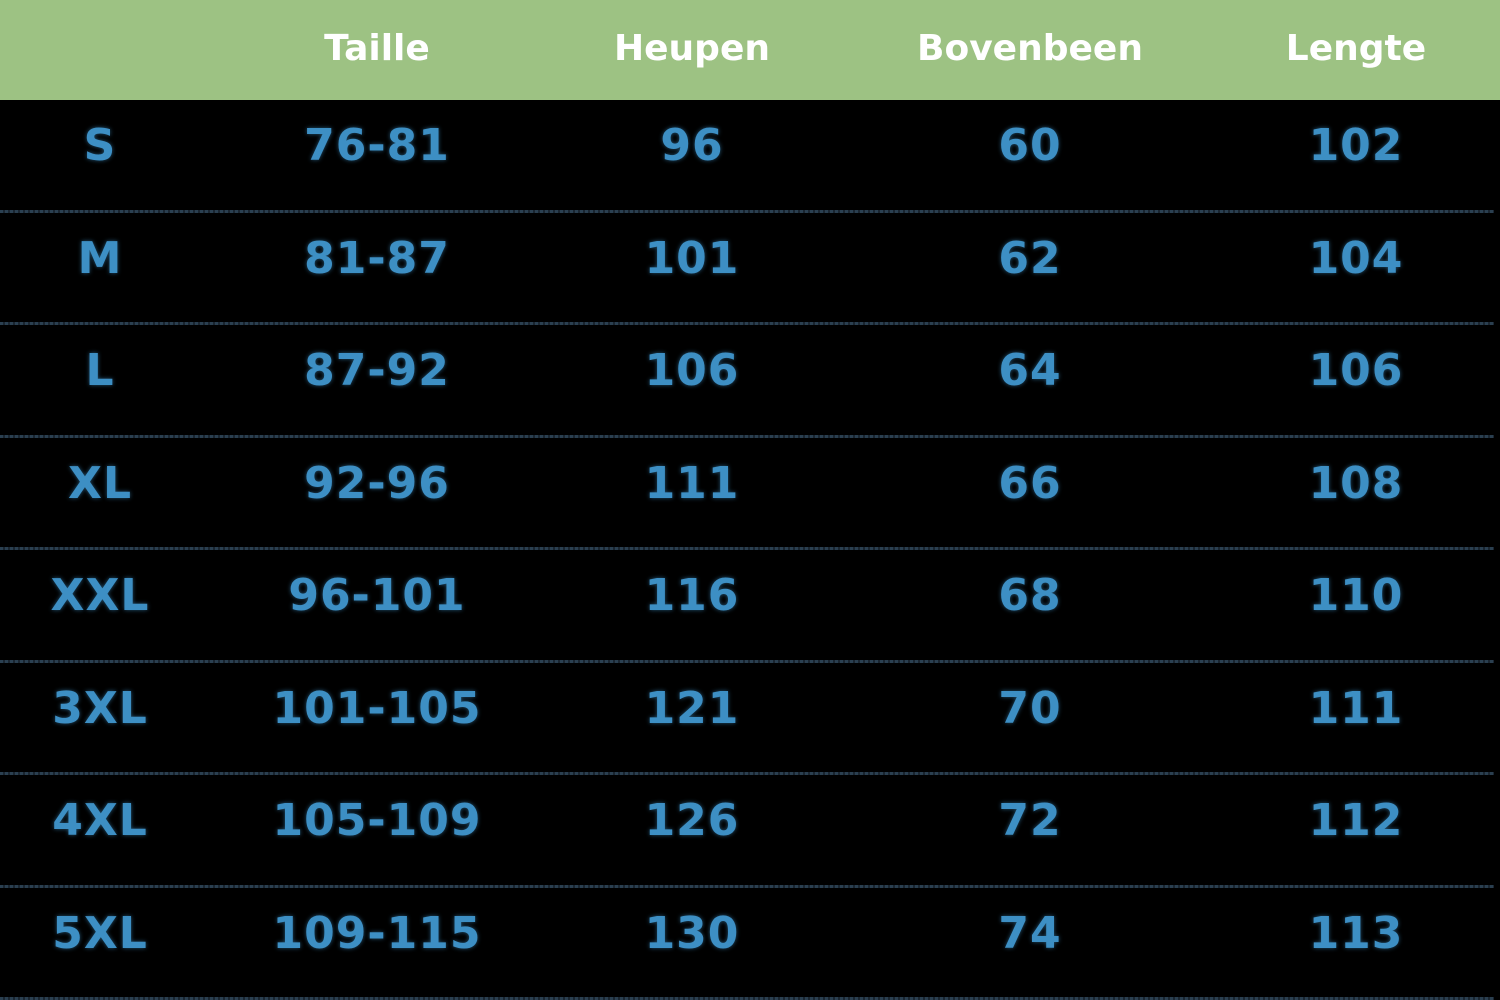 This screenshot has height=1000, width=1500. I want to click on cell-heupen: 101, so click(692, 258).